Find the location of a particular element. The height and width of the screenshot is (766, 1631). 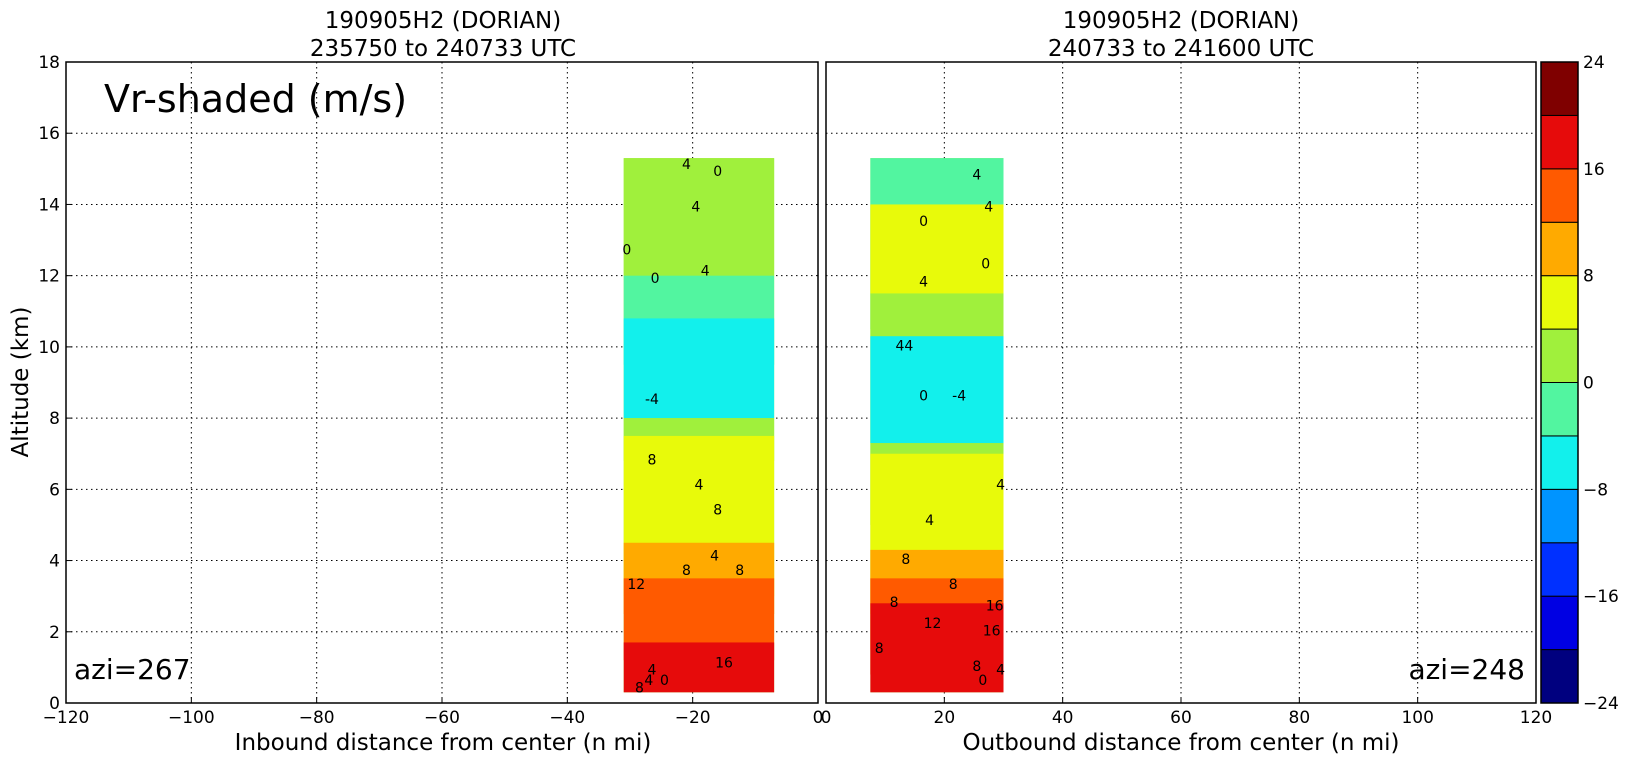

left-azimuth-label: azi=267 is located at coordinates (132, 669).